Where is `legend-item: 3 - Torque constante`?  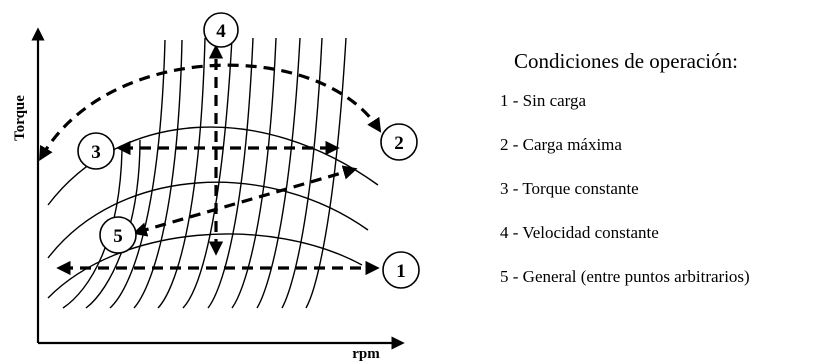
legend-item: 3 - Torque constante is located at coordinates (569, 188).